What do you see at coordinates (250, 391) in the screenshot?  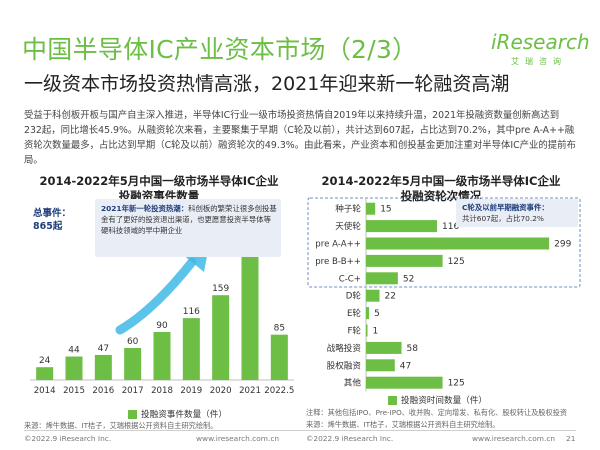 I see `left-x-tick: 2021` at bounding box center [250, 391].